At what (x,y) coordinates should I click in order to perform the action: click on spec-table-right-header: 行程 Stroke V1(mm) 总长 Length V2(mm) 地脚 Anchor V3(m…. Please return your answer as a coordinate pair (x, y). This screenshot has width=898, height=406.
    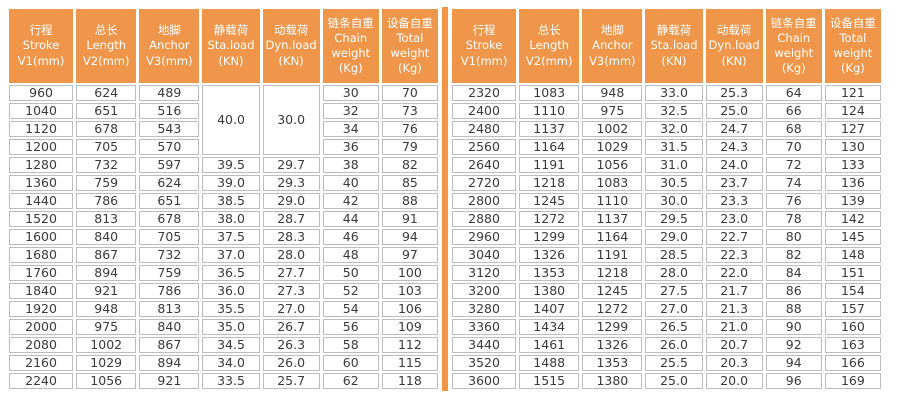
    Looking at the image, I should click on (666, 46).